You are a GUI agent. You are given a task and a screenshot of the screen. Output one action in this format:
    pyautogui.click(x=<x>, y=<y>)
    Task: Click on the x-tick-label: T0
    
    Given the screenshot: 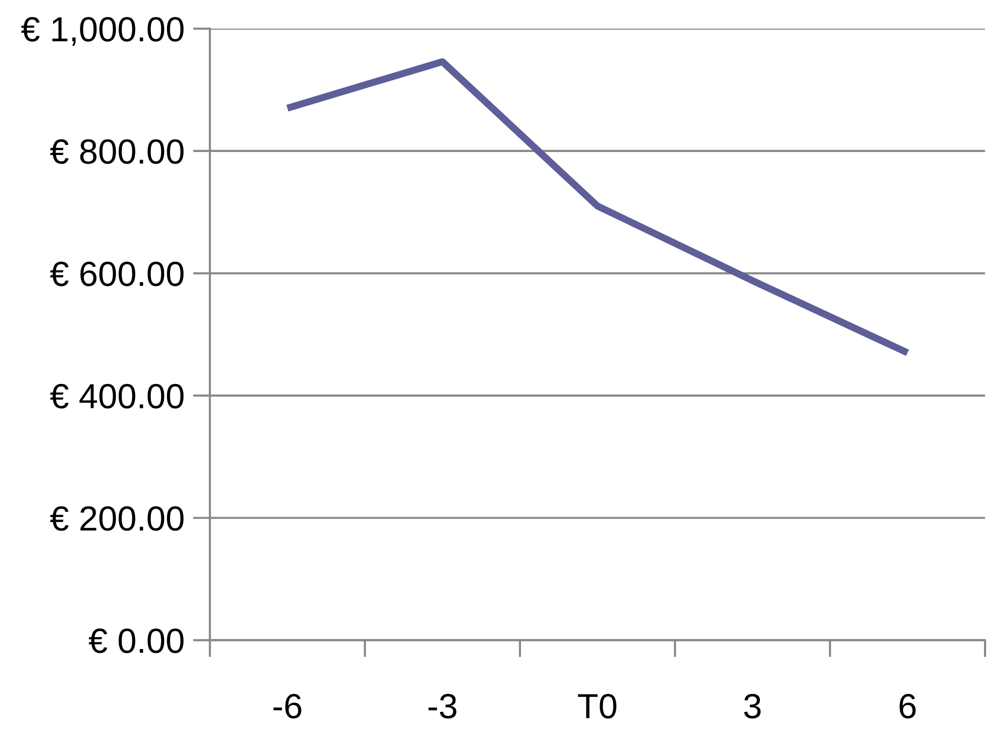 What is the action you would take?
    pyautogui.click(x=597, y=706)
    